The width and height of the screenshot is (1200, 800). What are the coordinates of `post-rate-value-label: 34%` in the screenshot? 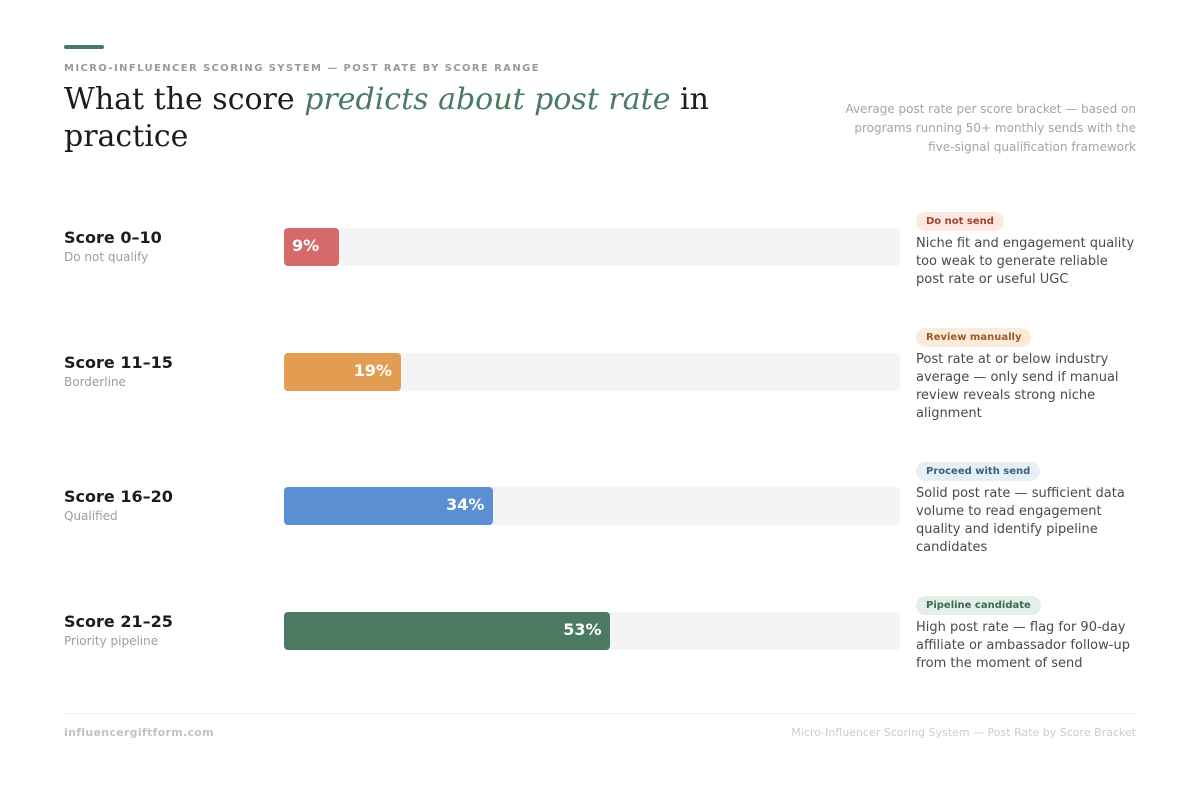 It's located at (465, 504).